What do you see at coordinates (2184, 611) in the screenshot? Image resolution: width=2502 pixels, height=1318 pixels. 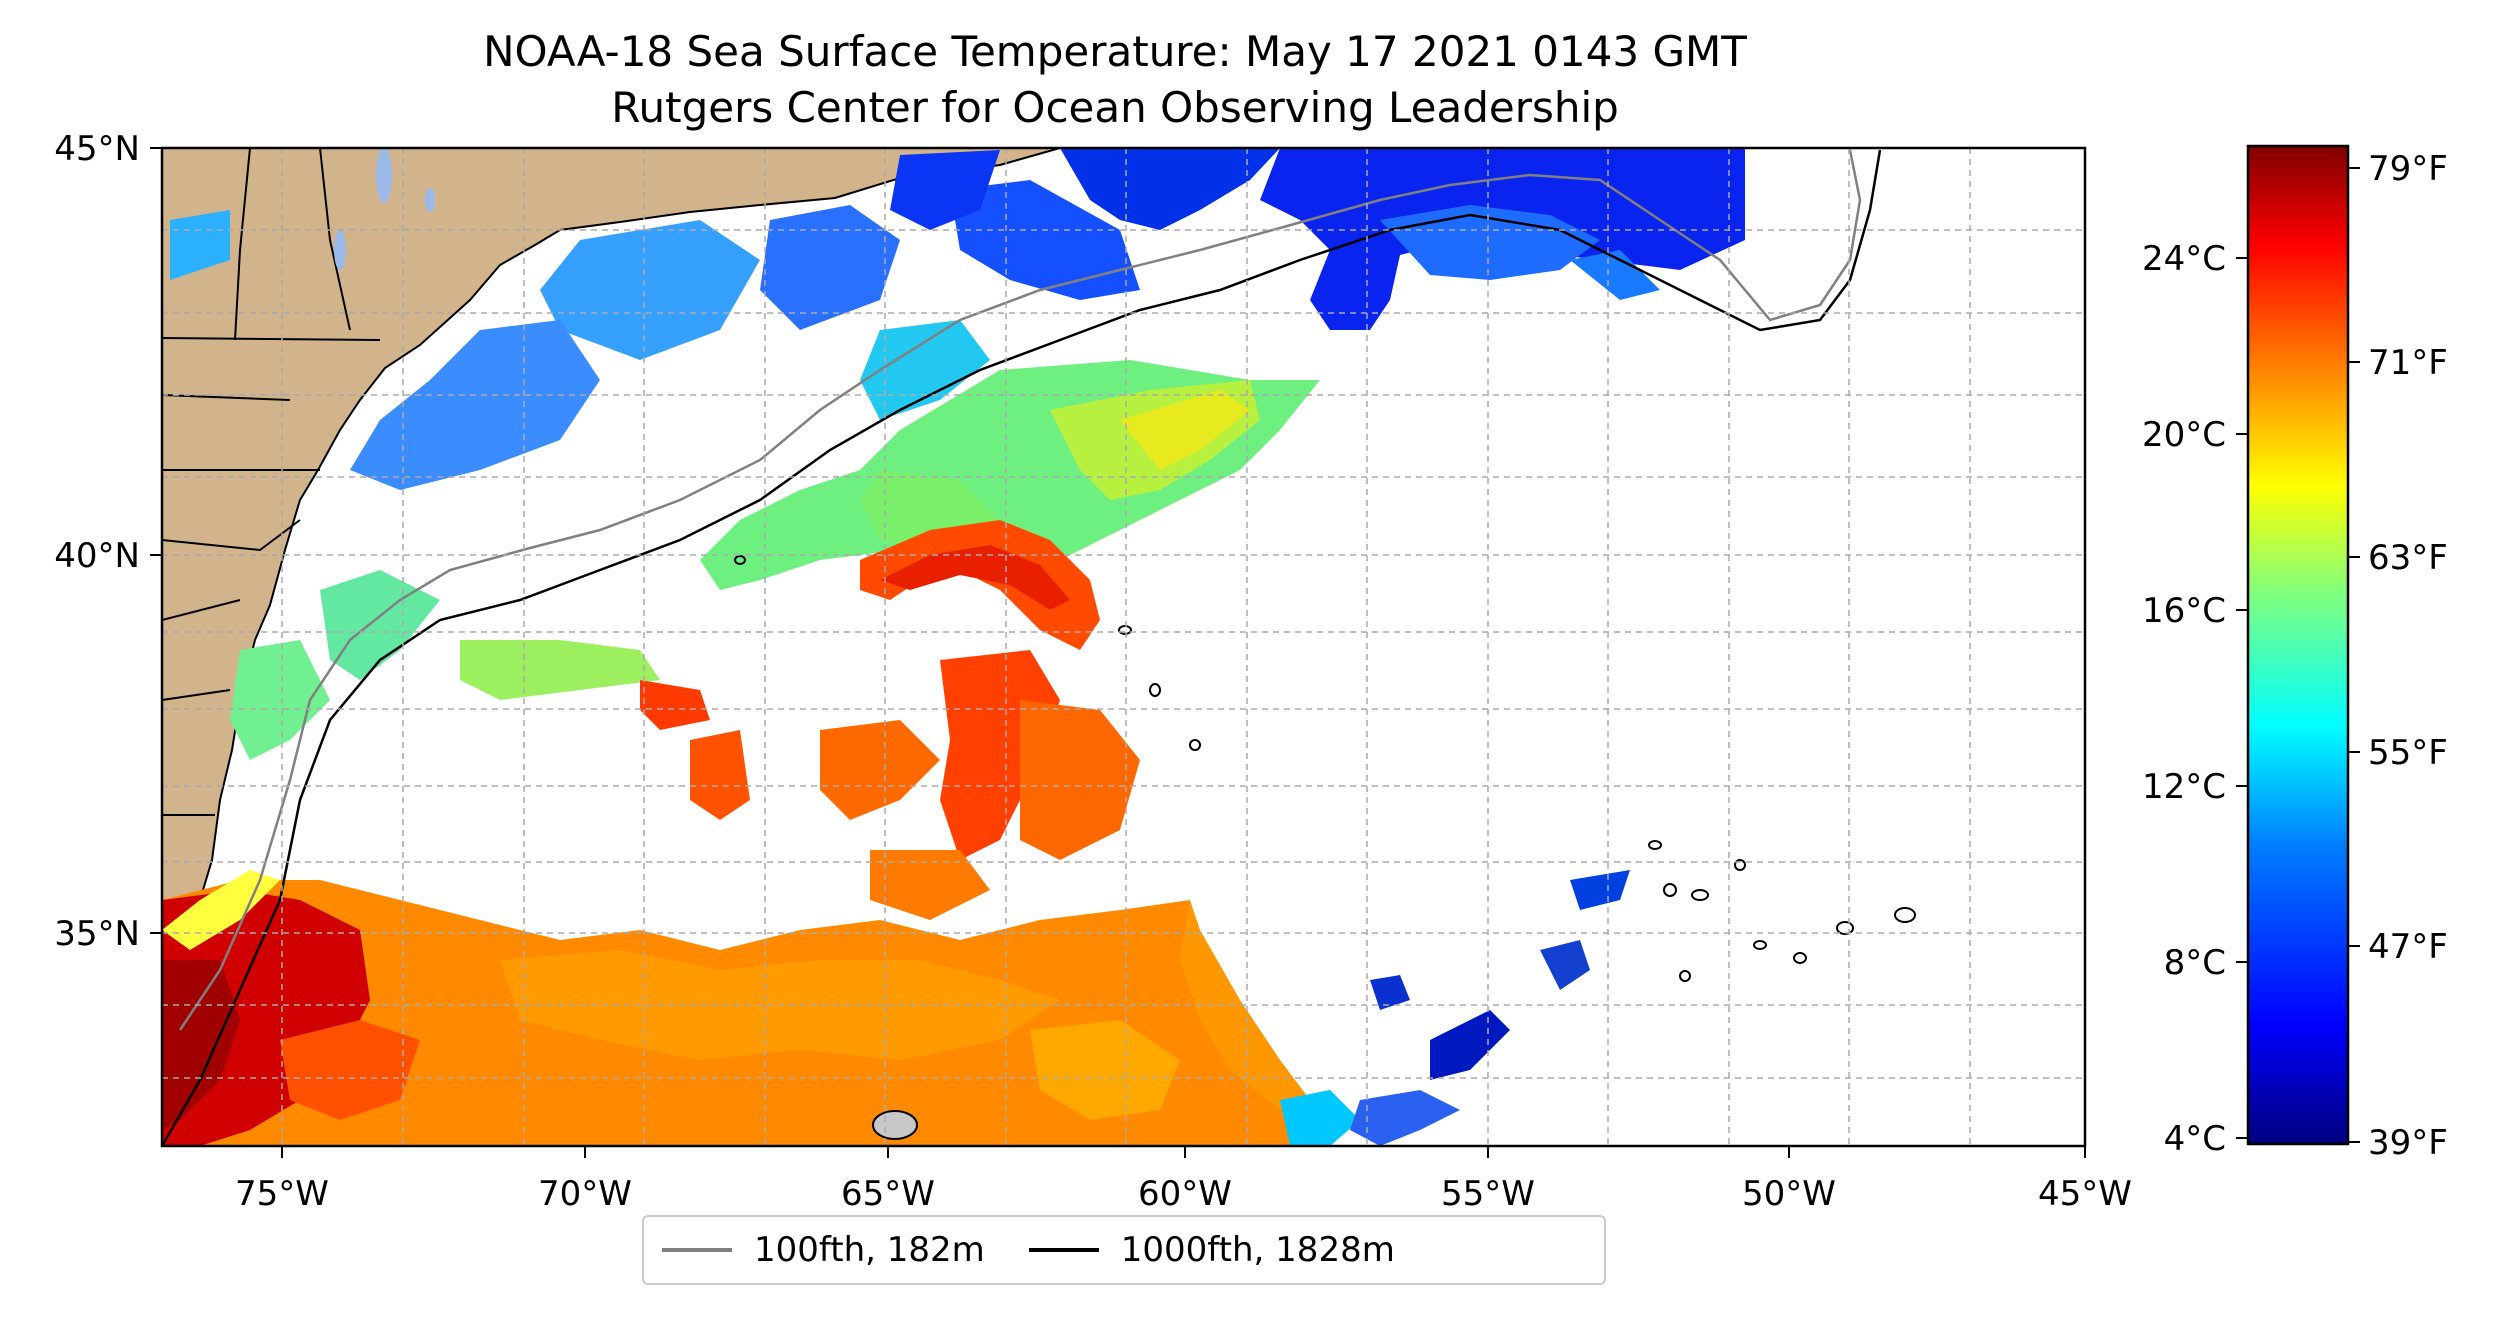 I see `colorbar-celsius-label: 16°C` at bounding box center [2184, 611].